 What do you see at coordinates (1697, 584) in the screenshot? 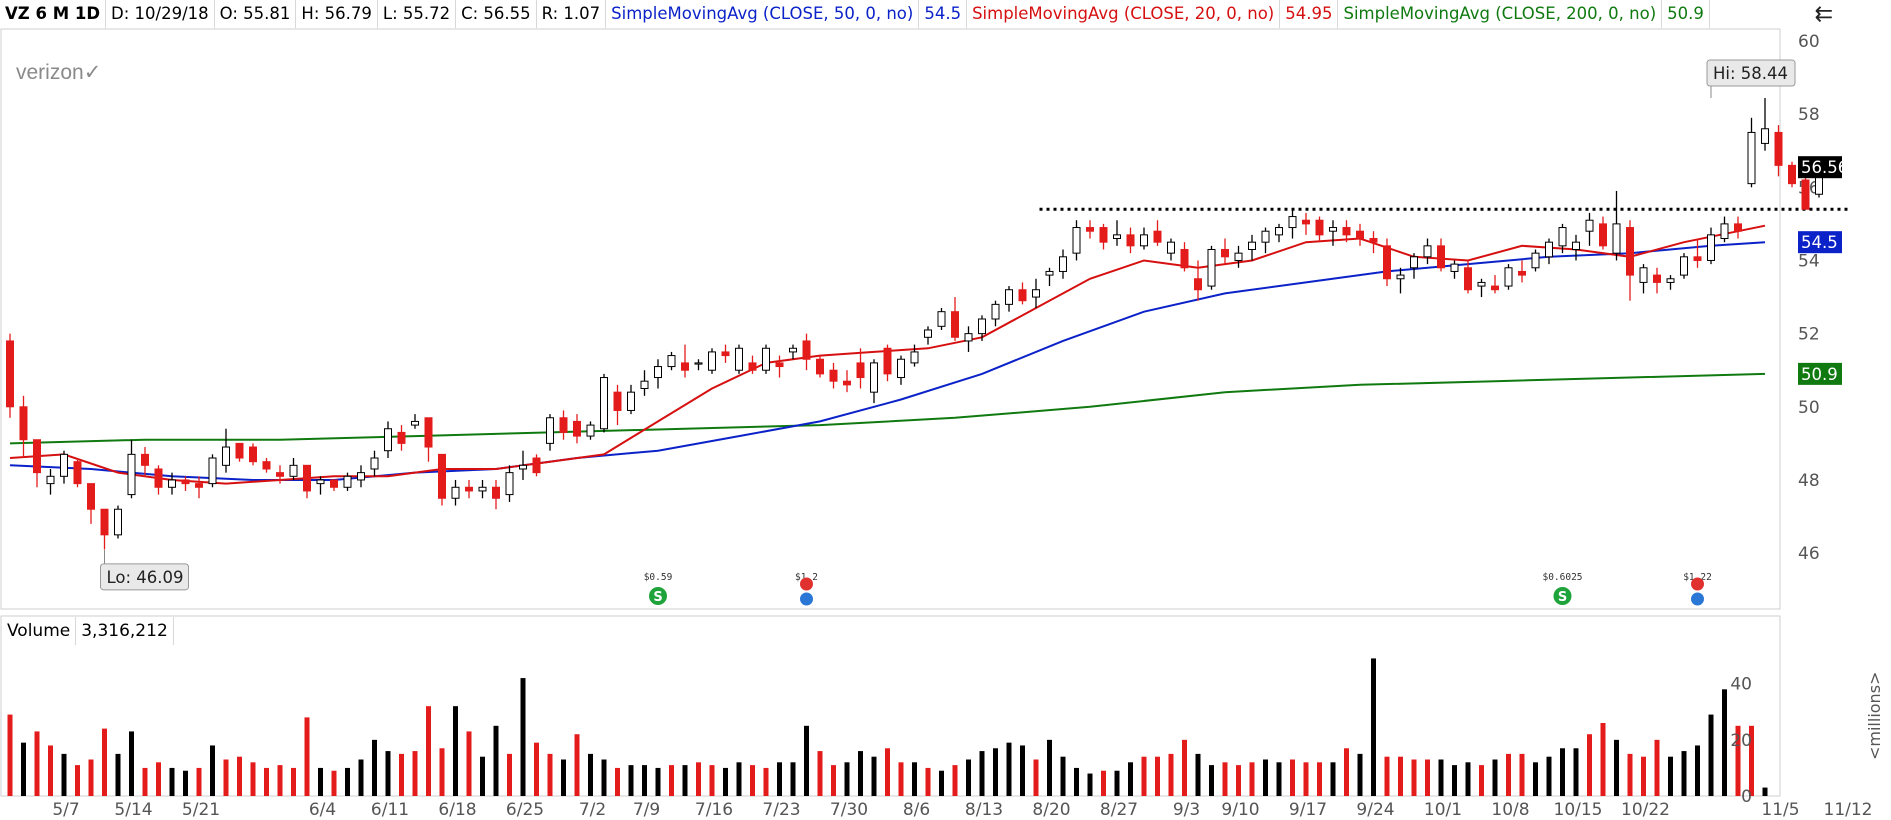
I see `earnings-icon` at bounding box center [1697, 584].